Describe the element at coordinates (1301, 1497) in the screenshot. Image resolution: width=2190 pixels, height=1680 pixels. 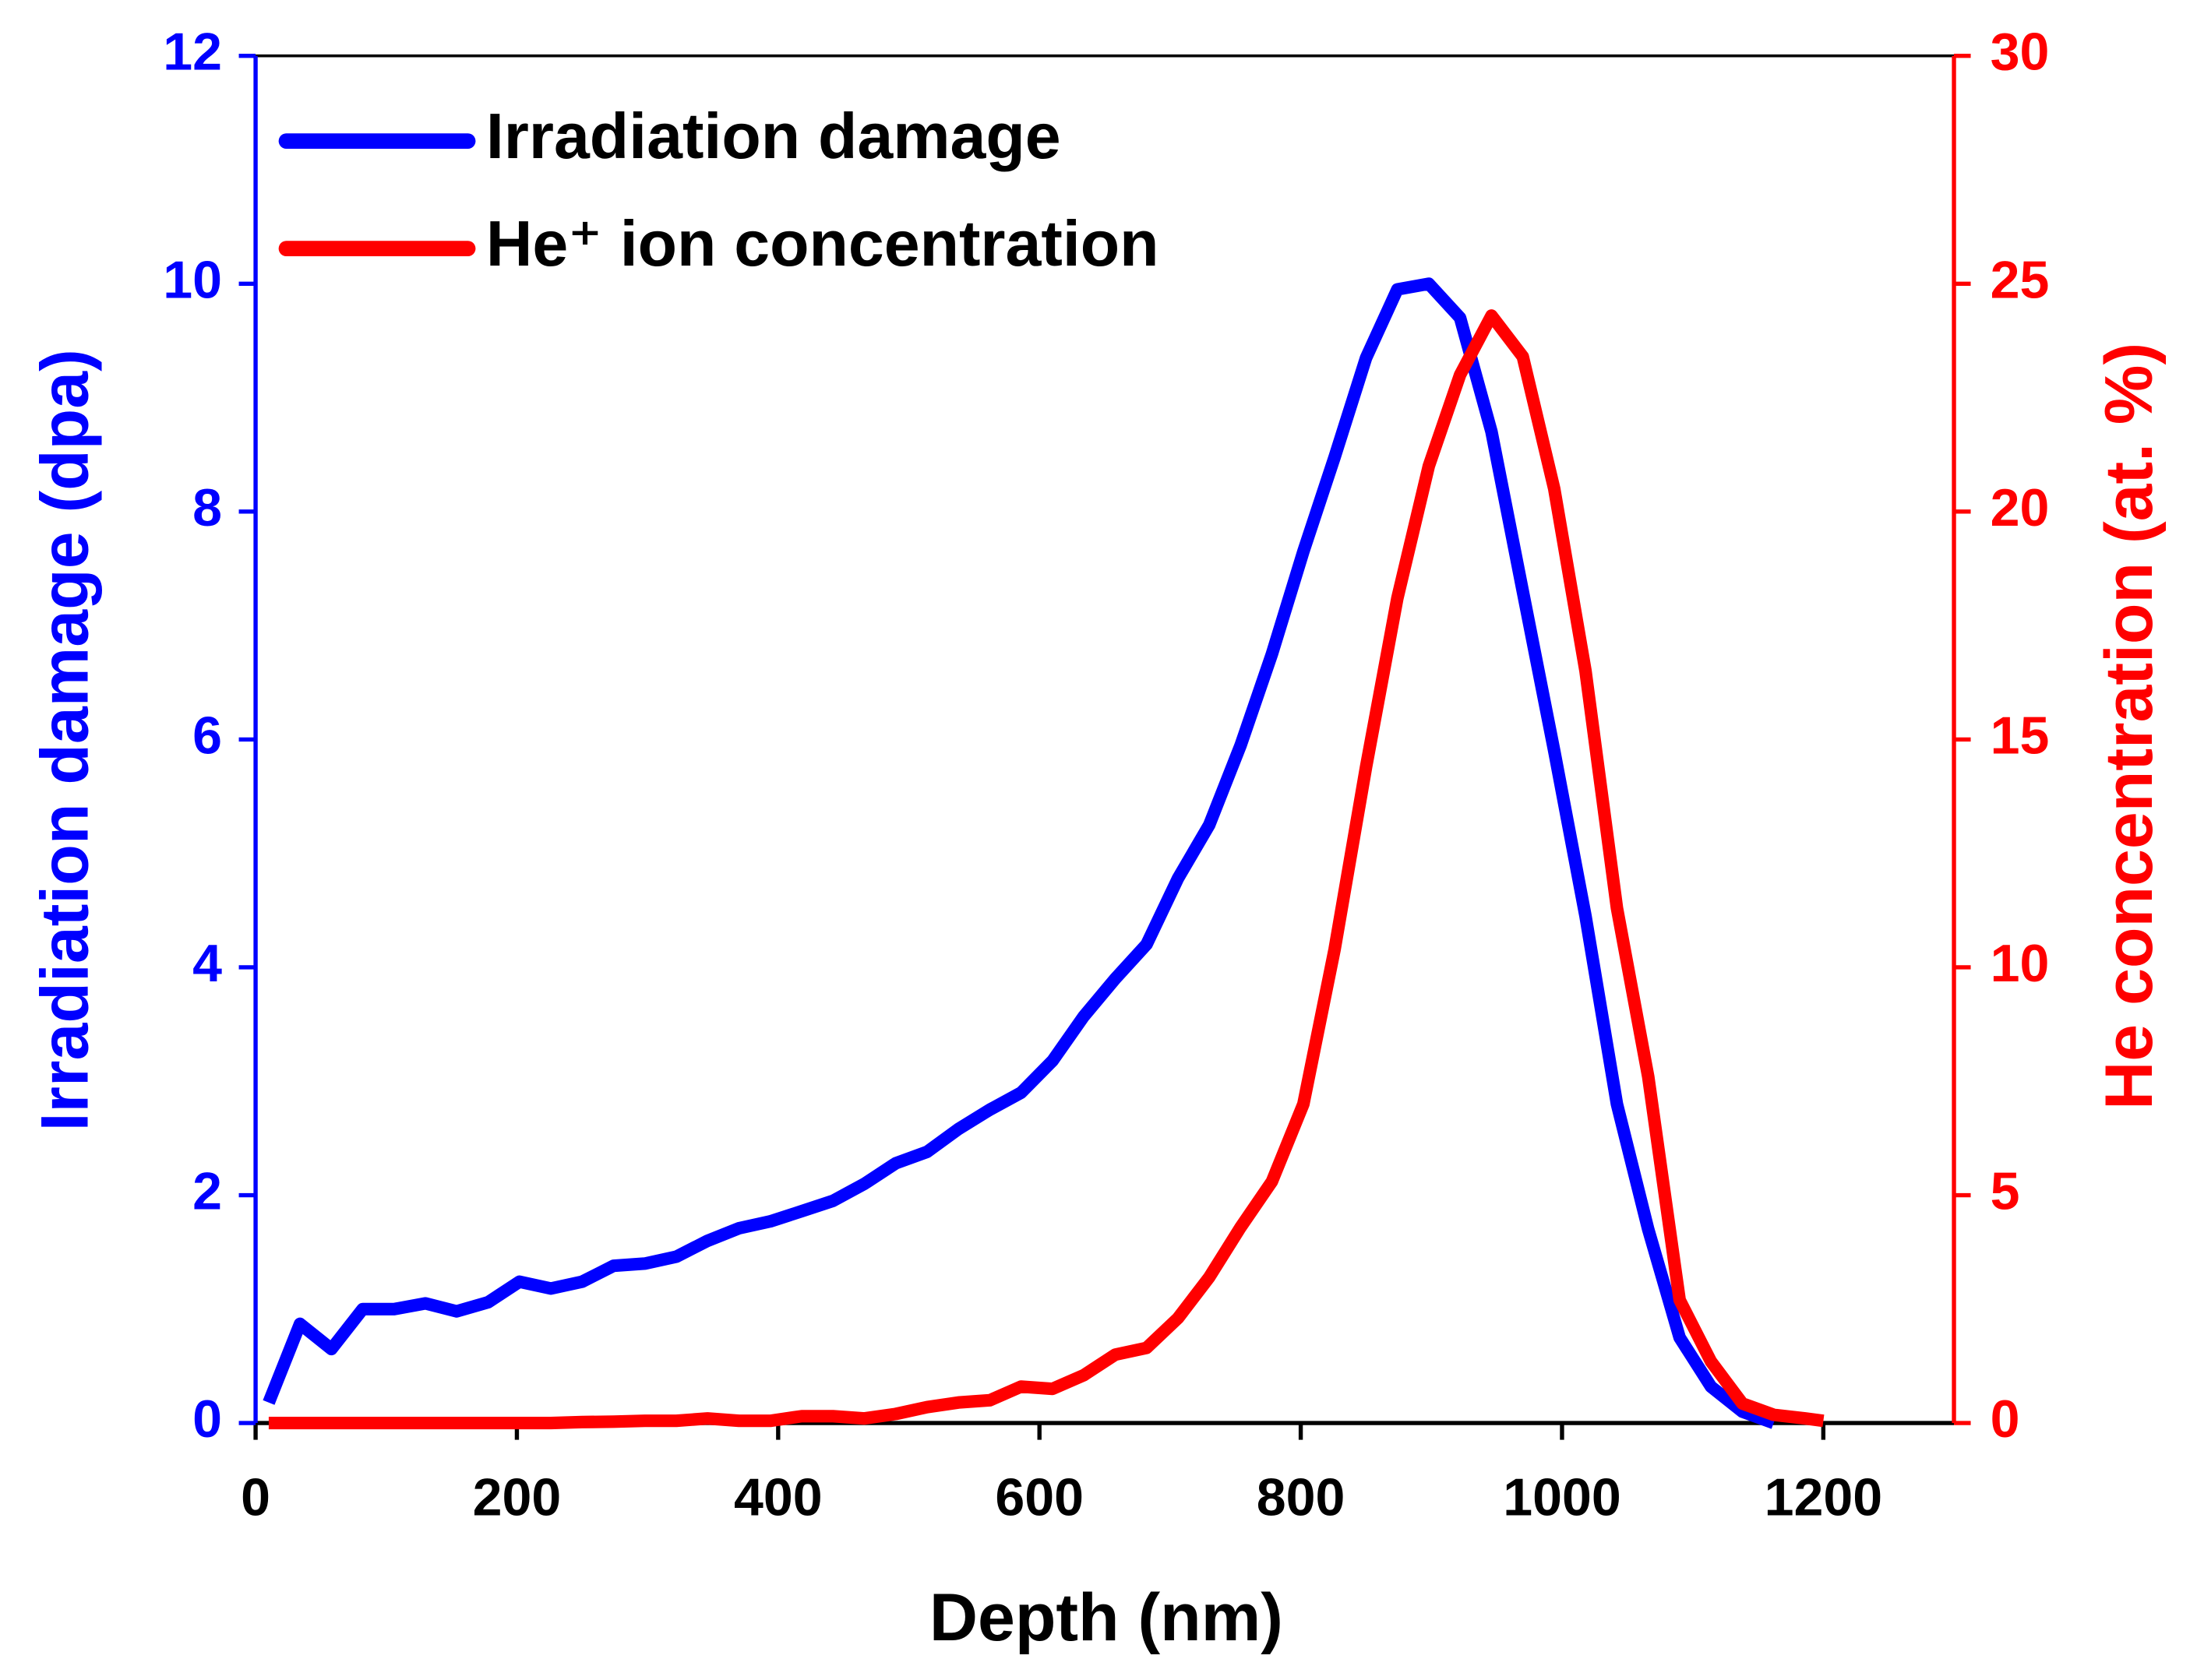
I see `x-tick-label: 800` at that location.